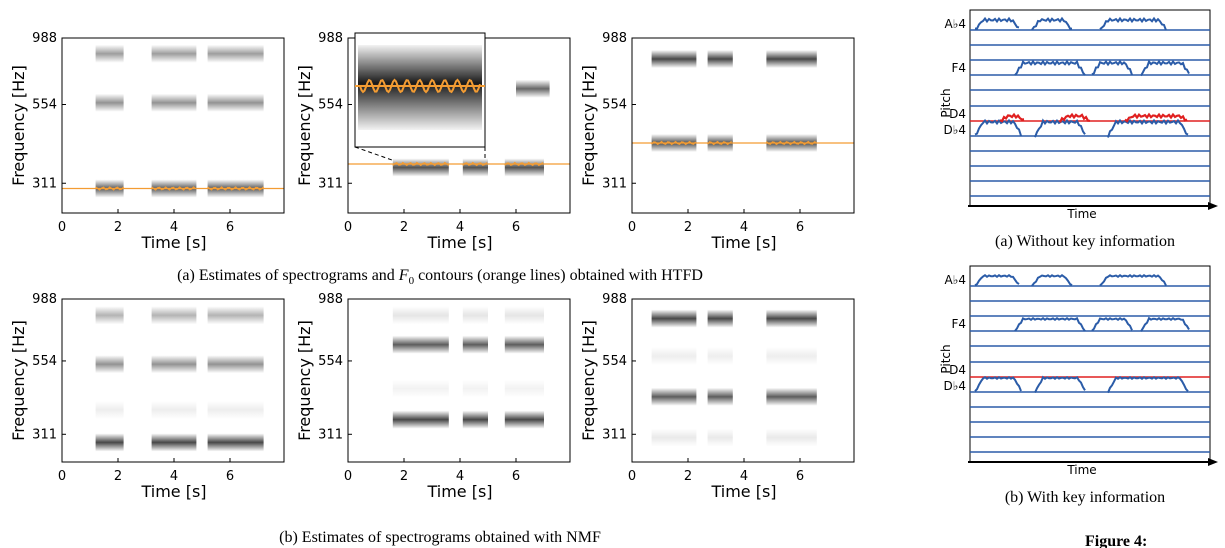 The width and height of the screenshot is (1225, 548). What do you see at coordinates (957, 114) in the screenshot?
I see `pitch-label: D4` at bounding box center [957, 114].